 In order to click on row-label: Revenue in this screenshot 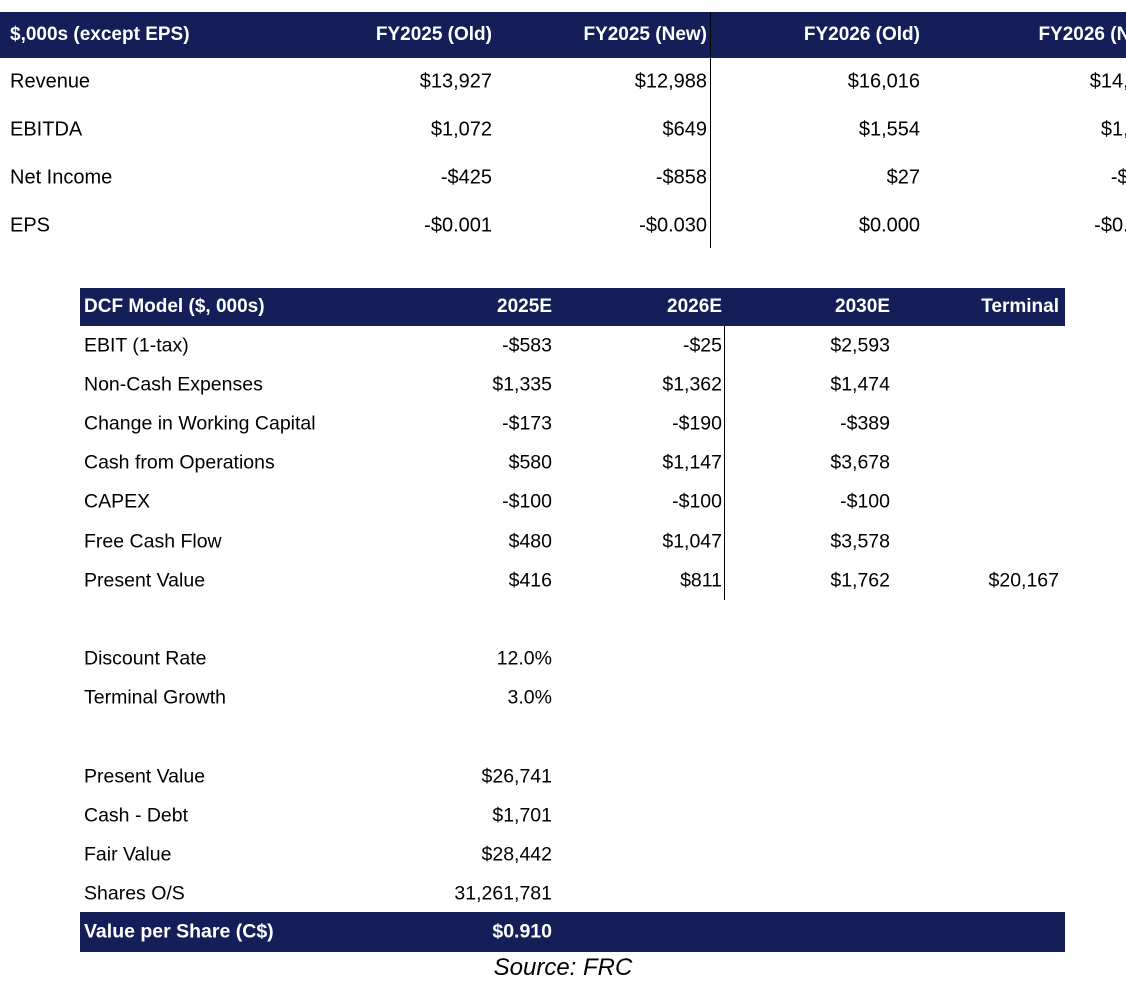, I will do `click(50, 81)`.